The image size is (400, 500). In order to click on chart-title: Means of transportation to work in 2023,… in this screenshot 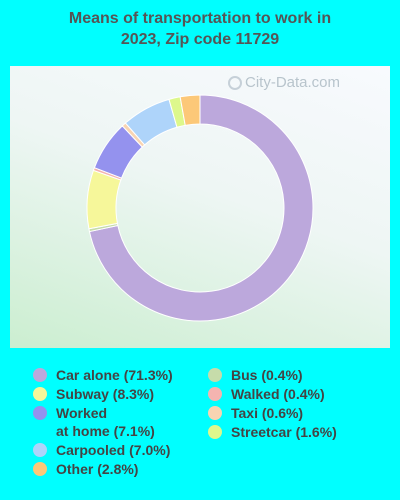, I will do `click(200, 29)`.